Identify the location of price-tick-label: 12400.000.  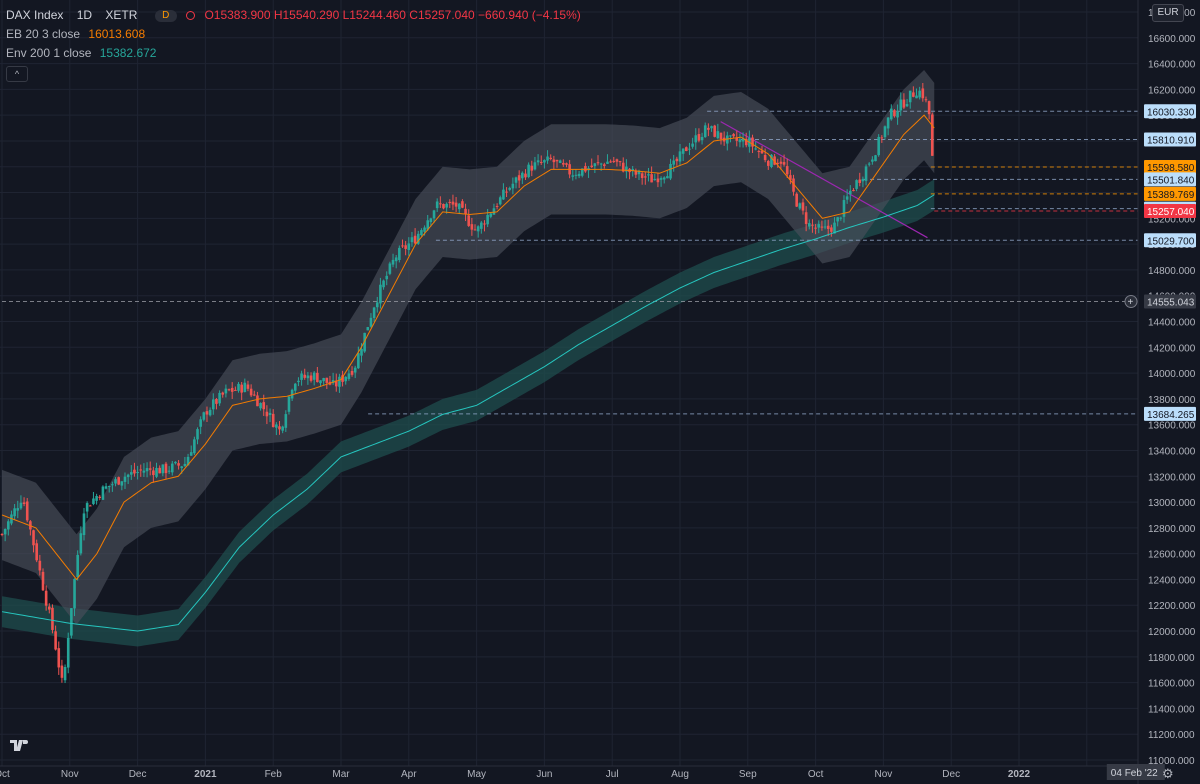
(1172, 580).